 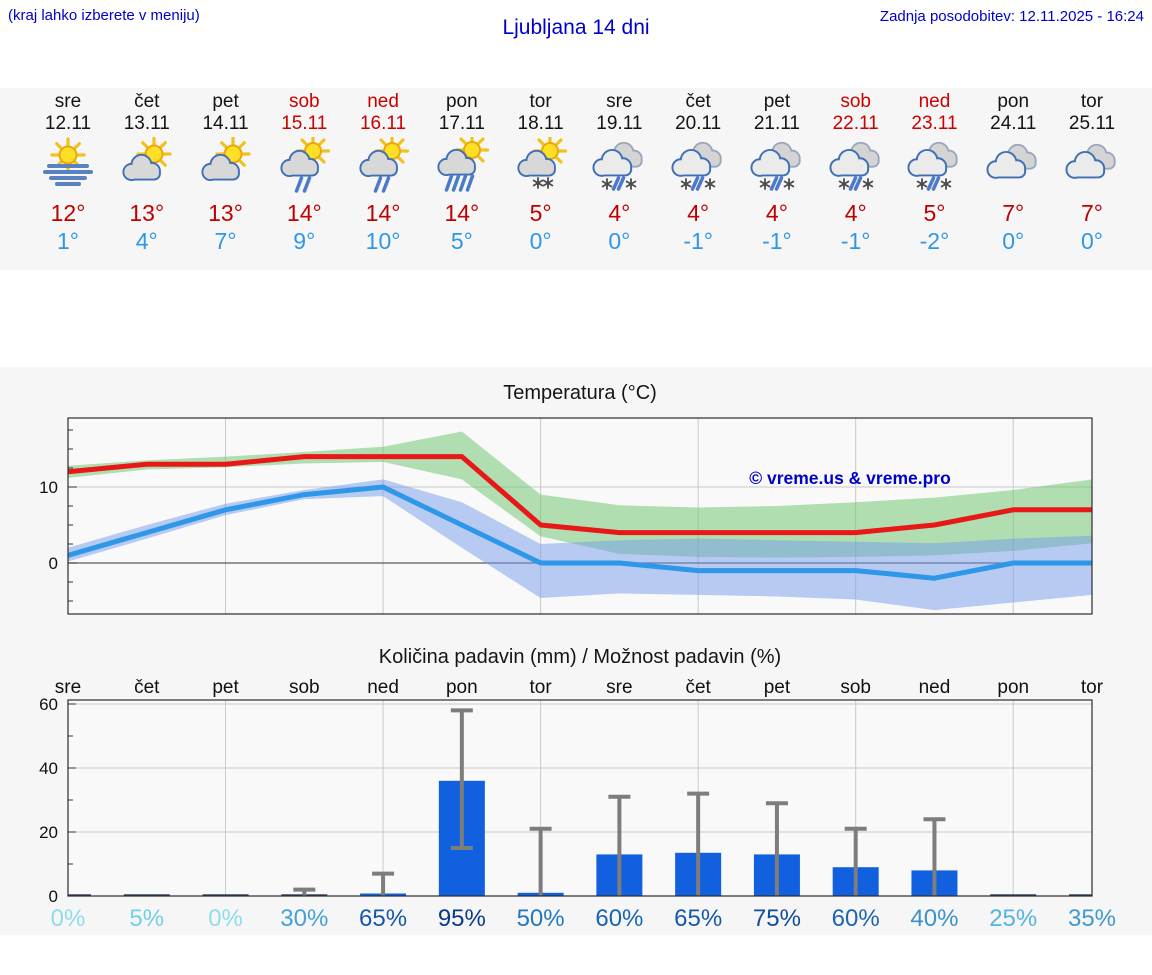 What do you see at coordinates (147, 213) in the screenshot?
I see `max-temperature: 13°` at bounding box center [147, 213].